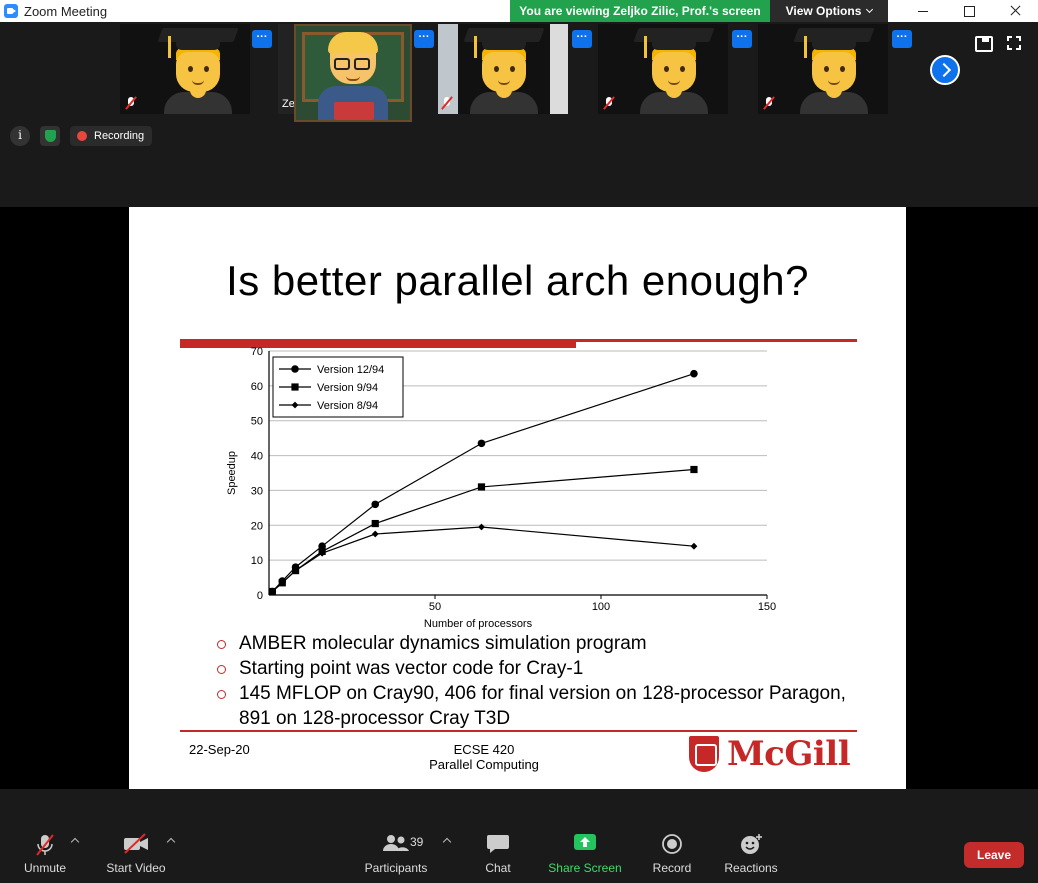 The width and height of the screenshot is (1038, 883). I want to click on legend-entry: Version 12/94, so click(350, 370).